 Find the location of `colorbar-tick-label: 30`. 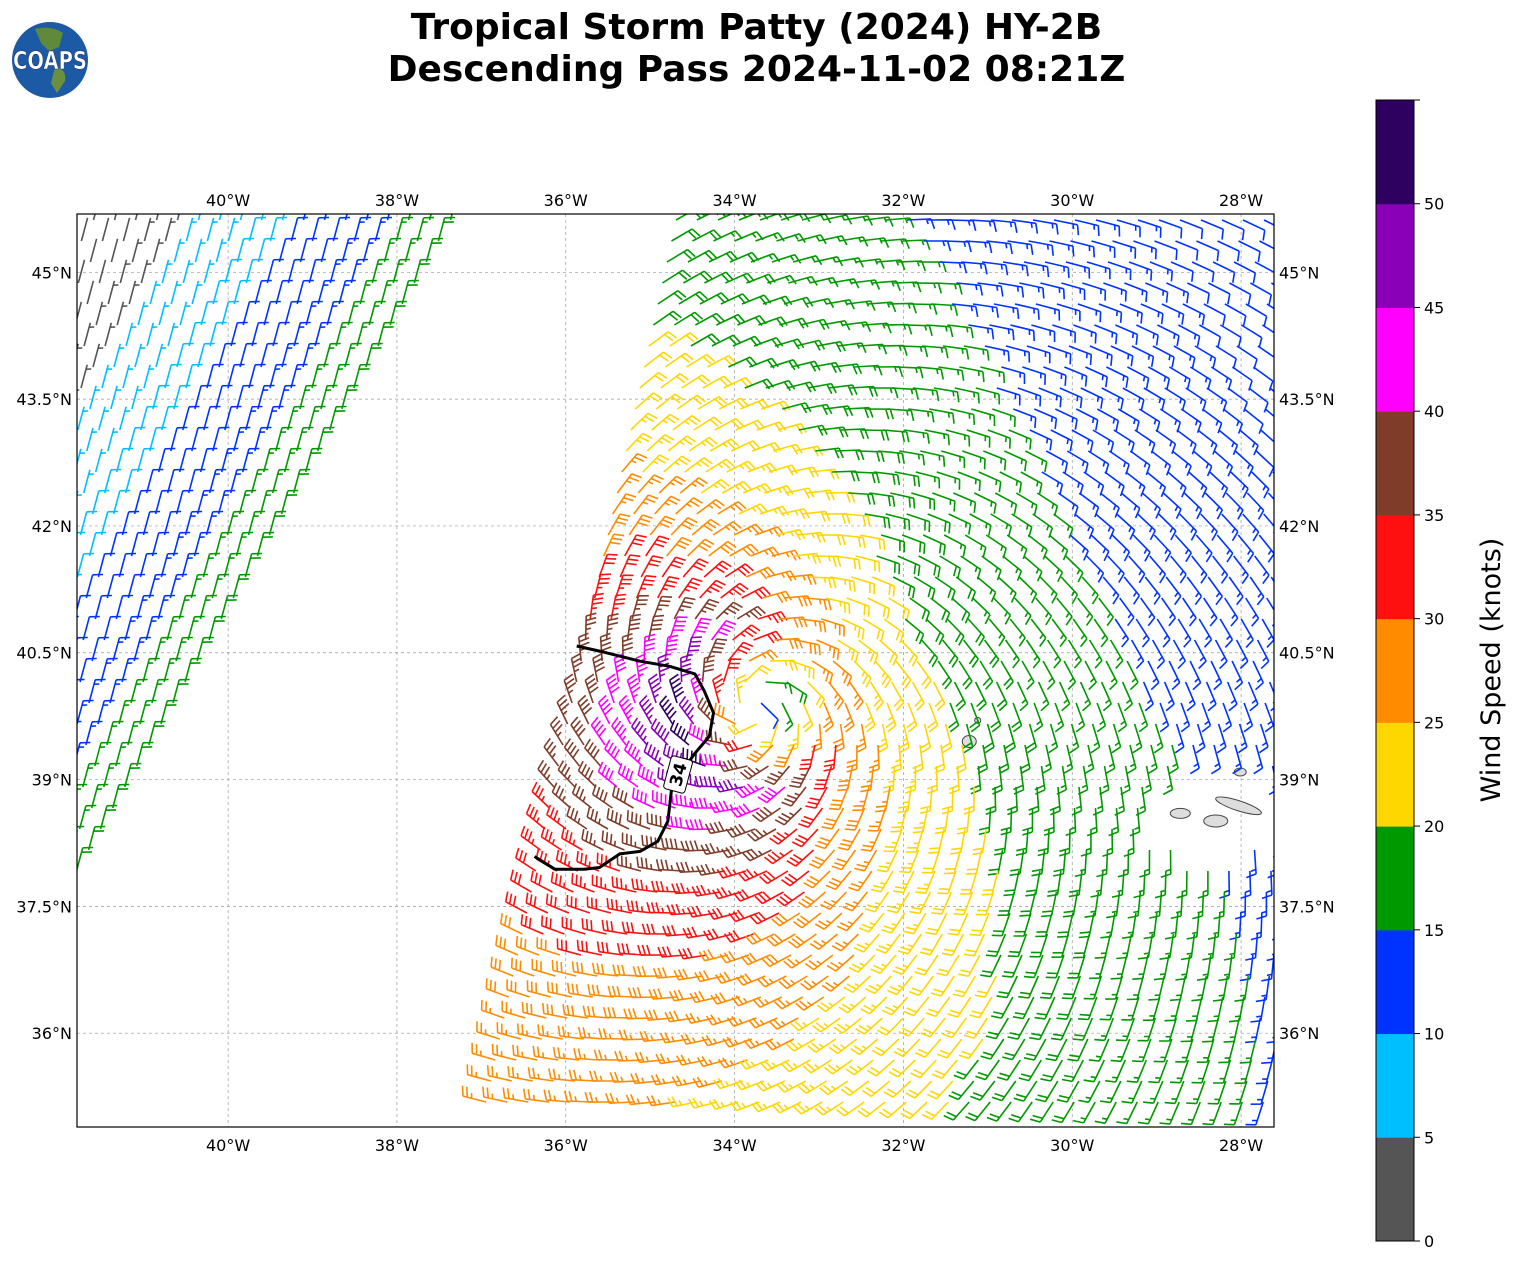

colorbar-tick-label: 30 is located at coordinates (1434, 619).